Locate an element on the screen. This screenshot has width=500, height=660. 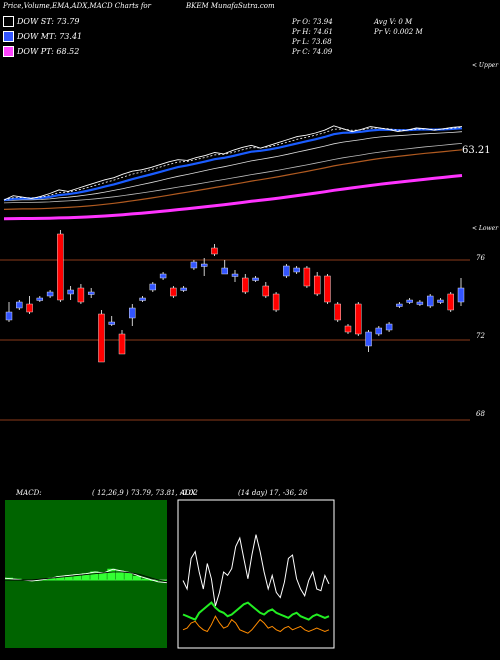
y-tick-label: 72 is located at coordinates (480, 336).